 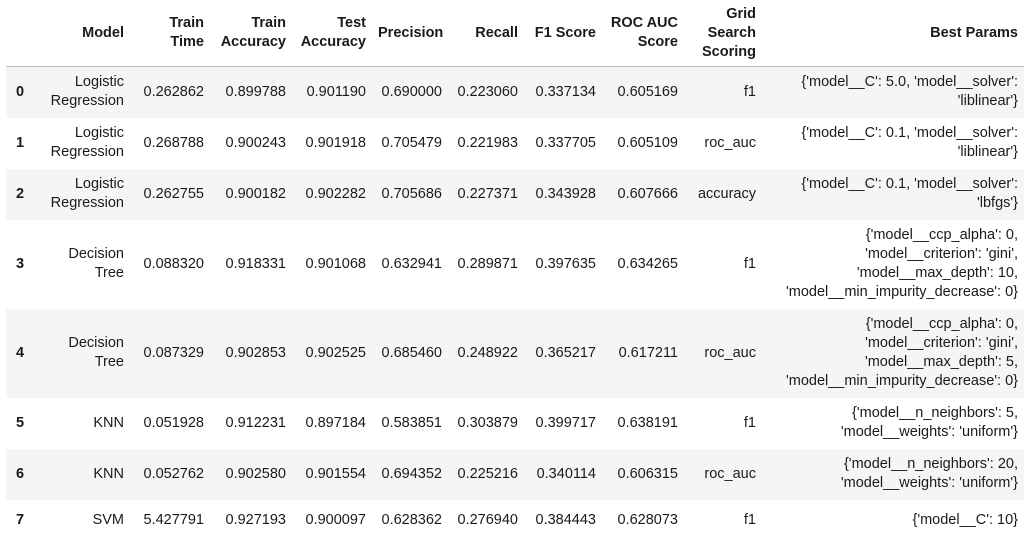 What do you see at coordinates (647, 263) in the screenshot?
I see `cell-roc-auc: 0.634265` at bounding box center [647, 263].